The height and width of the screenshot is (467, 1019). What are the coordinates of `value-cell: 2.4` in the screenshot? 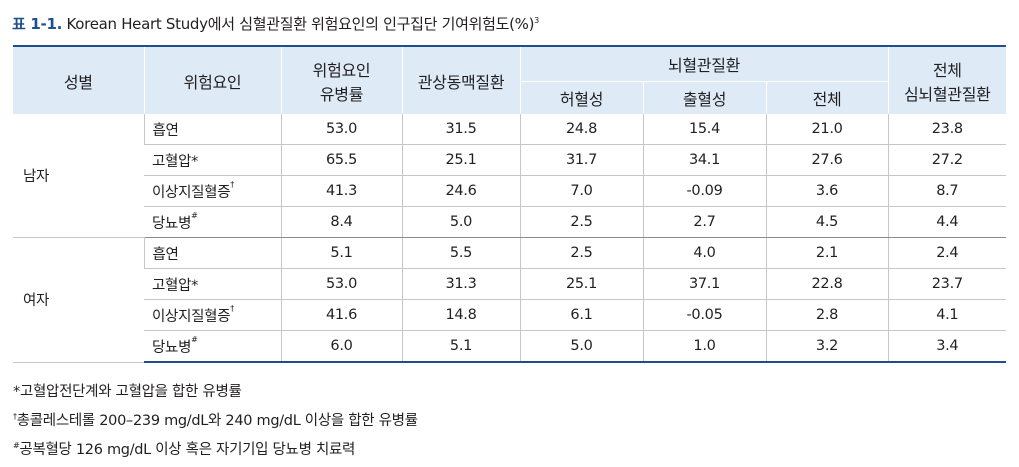 It's located at (947, 253).